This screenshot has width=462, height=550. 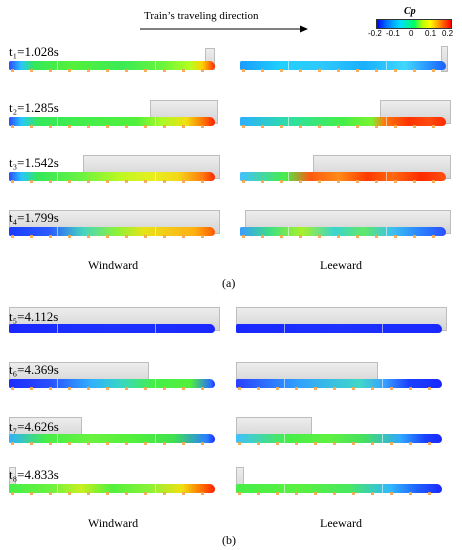 I want to click on windward-panel-t5, so click(x=114, y=326).